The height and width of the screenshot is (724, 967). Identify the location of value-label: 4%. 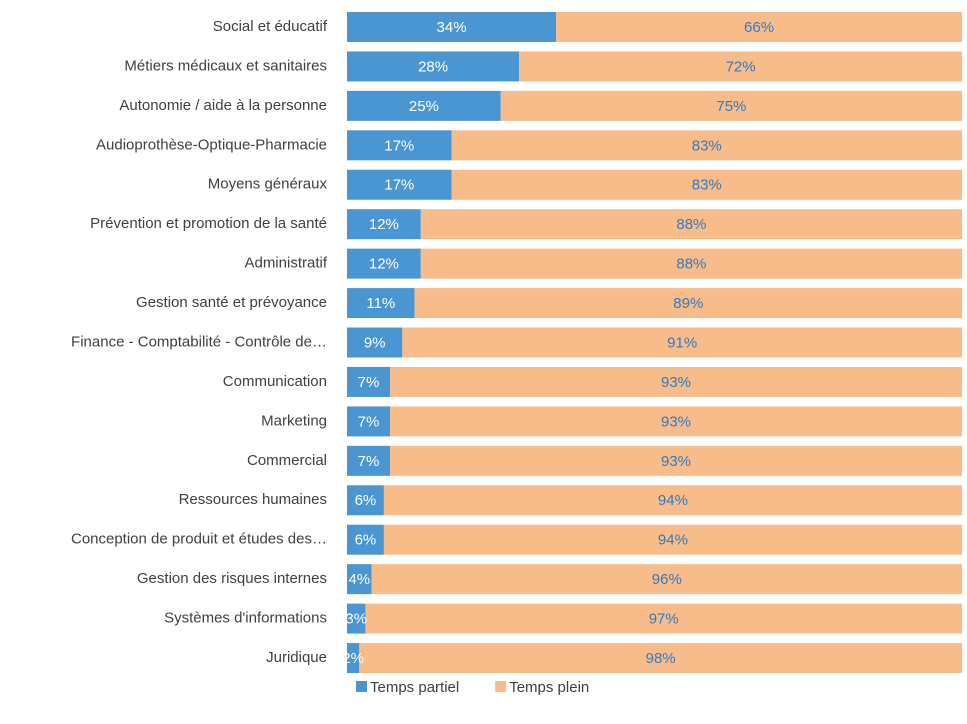
(359, 579).